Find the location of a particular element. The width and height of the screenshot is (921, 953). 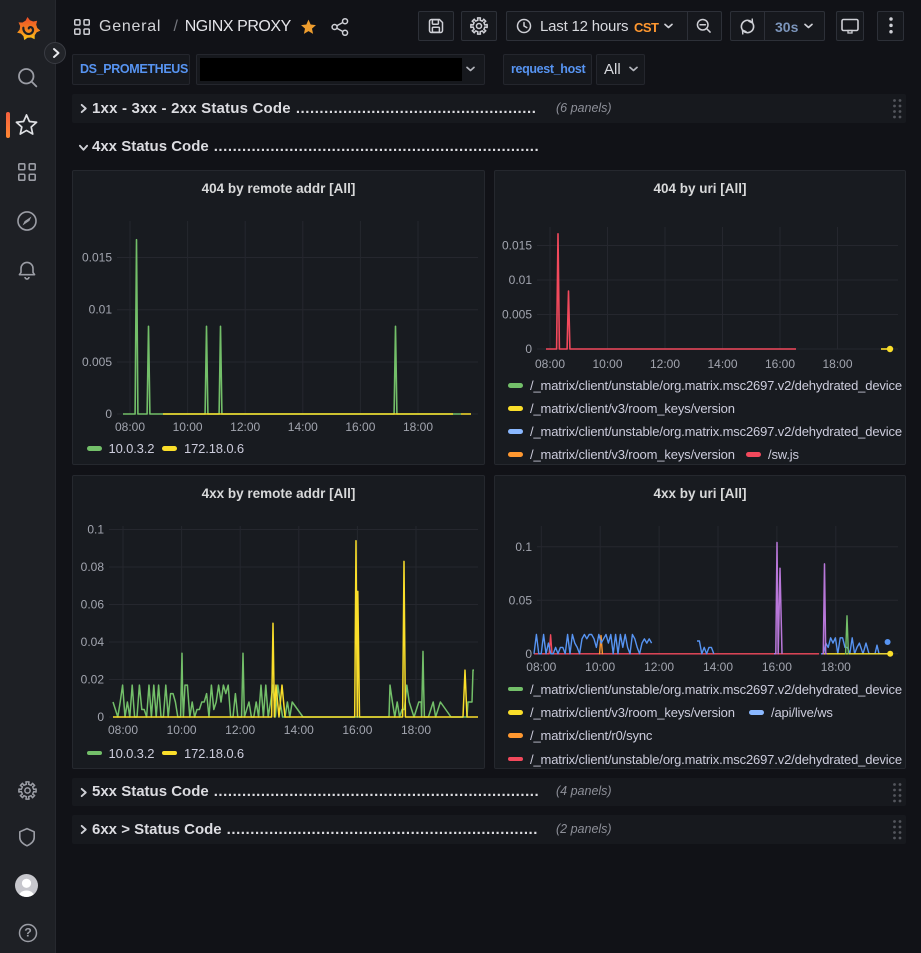

svg-text: 0.04 is located at coordinates (93, 642).